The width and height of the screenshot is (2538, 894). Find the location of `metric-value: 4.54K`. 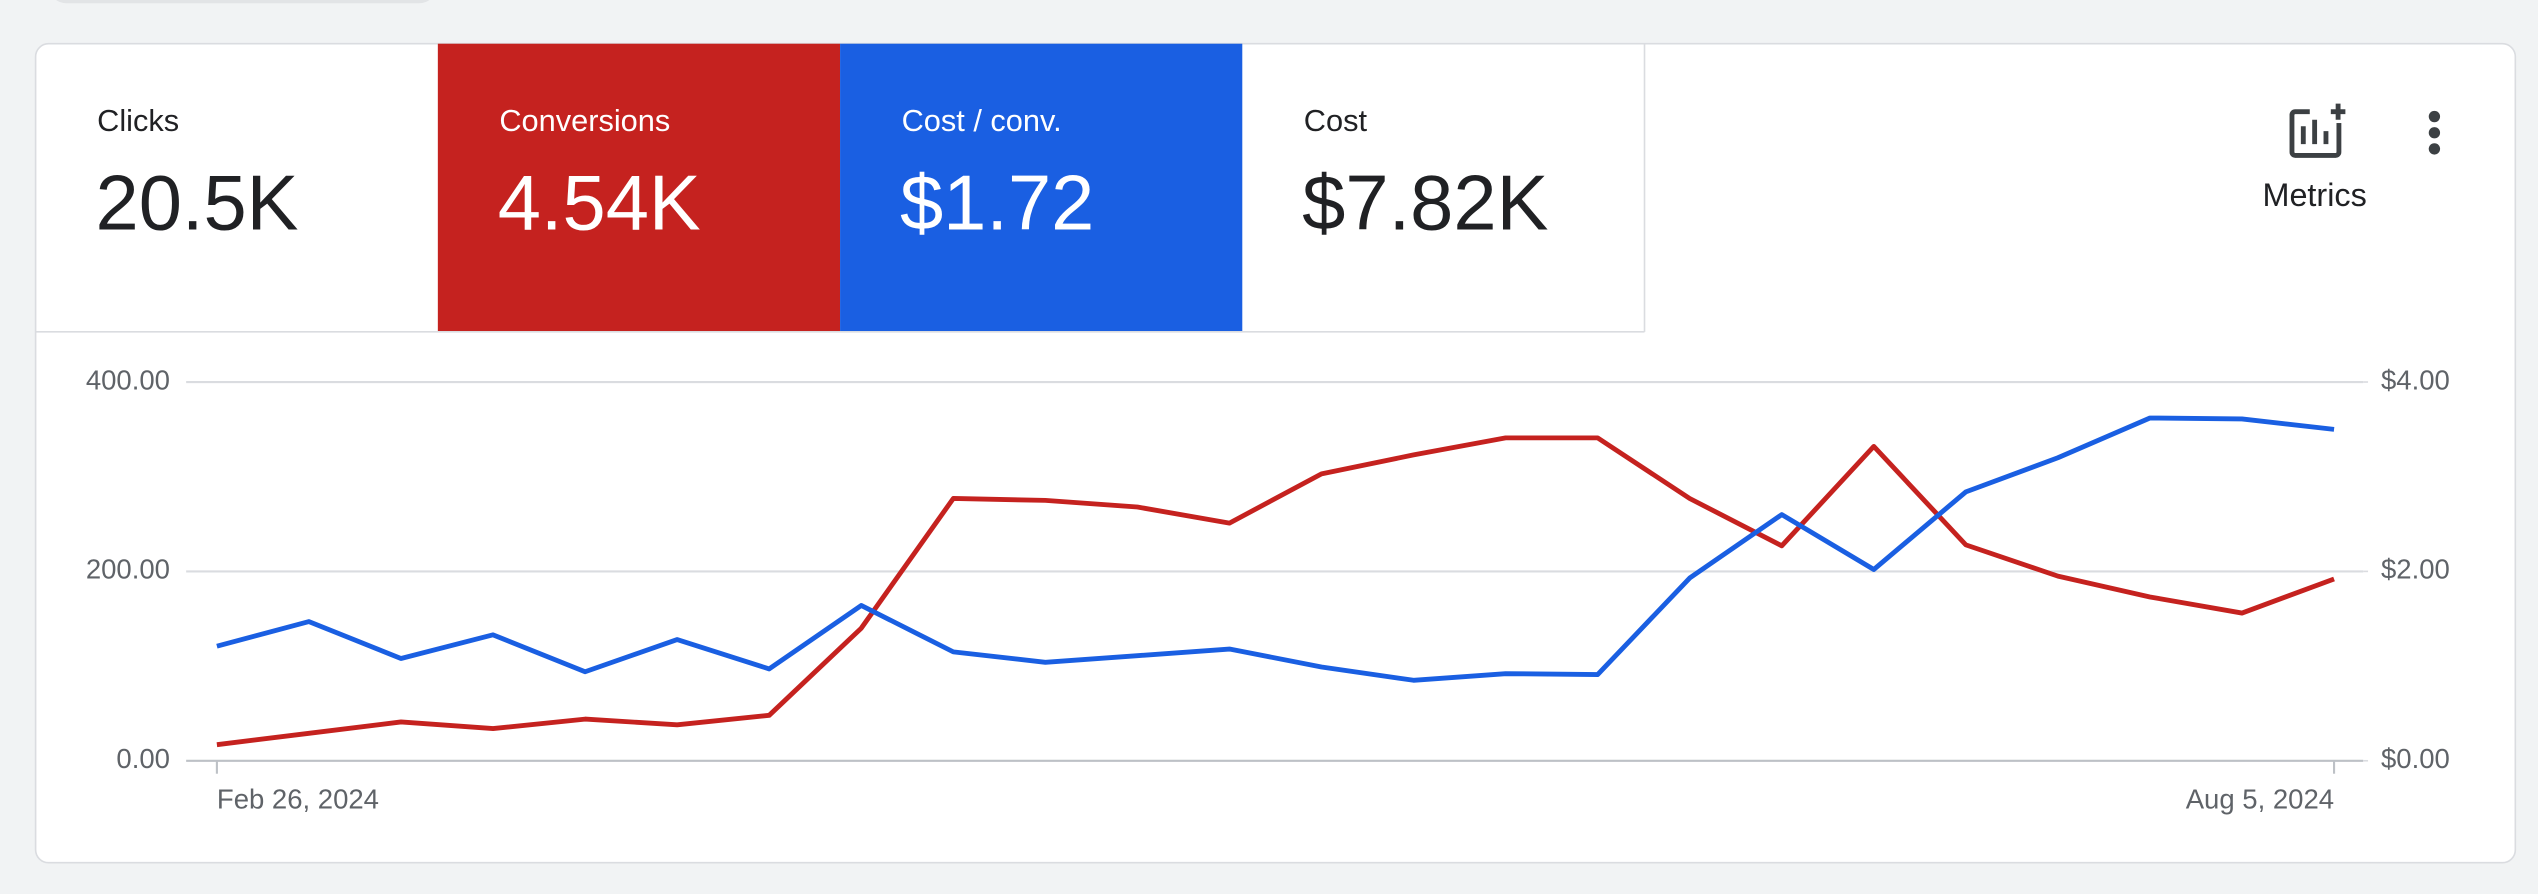

metric-value: 4.54K is located at coordinates (599, 203).